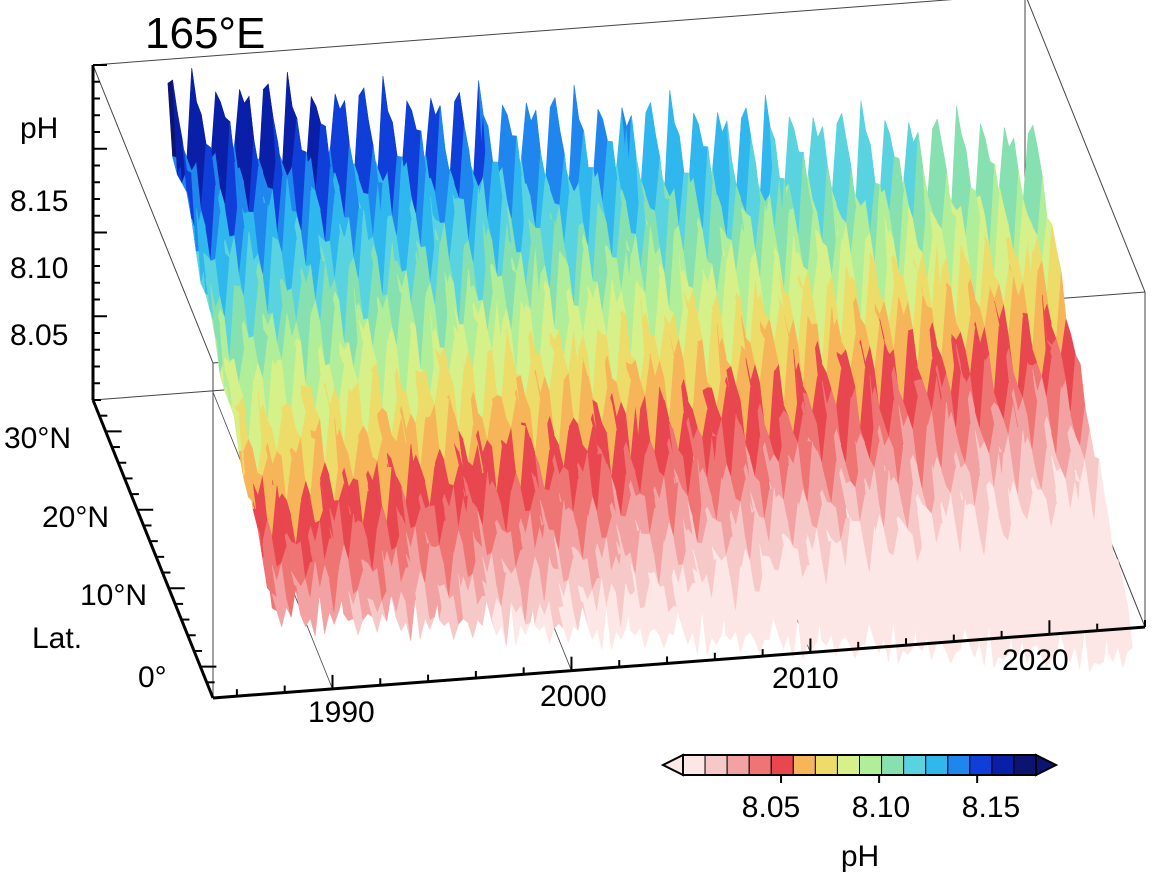 The height and width of the screenshot is (887, 1158). I want to click on colorbar-tick-label: 8.05, so click(771, 807).